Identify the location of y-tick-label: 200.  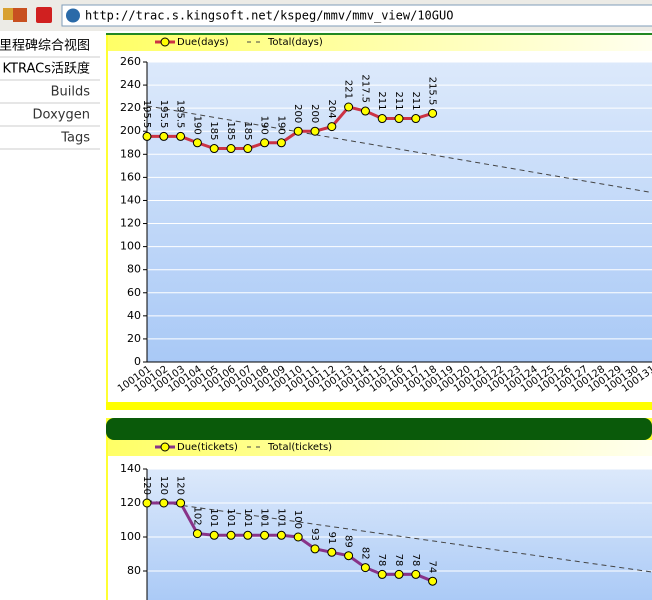
(130, 130).